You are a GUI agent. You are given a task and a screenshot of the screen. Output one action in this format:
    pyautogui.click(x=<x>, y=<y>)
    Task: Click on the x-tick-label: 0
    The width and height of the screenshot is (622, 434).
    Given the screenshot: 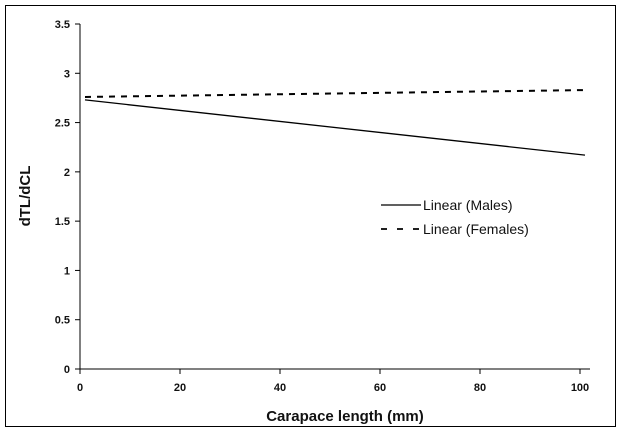 What is the action you would take?
    pyautogui.click(x=80, y=388)
    